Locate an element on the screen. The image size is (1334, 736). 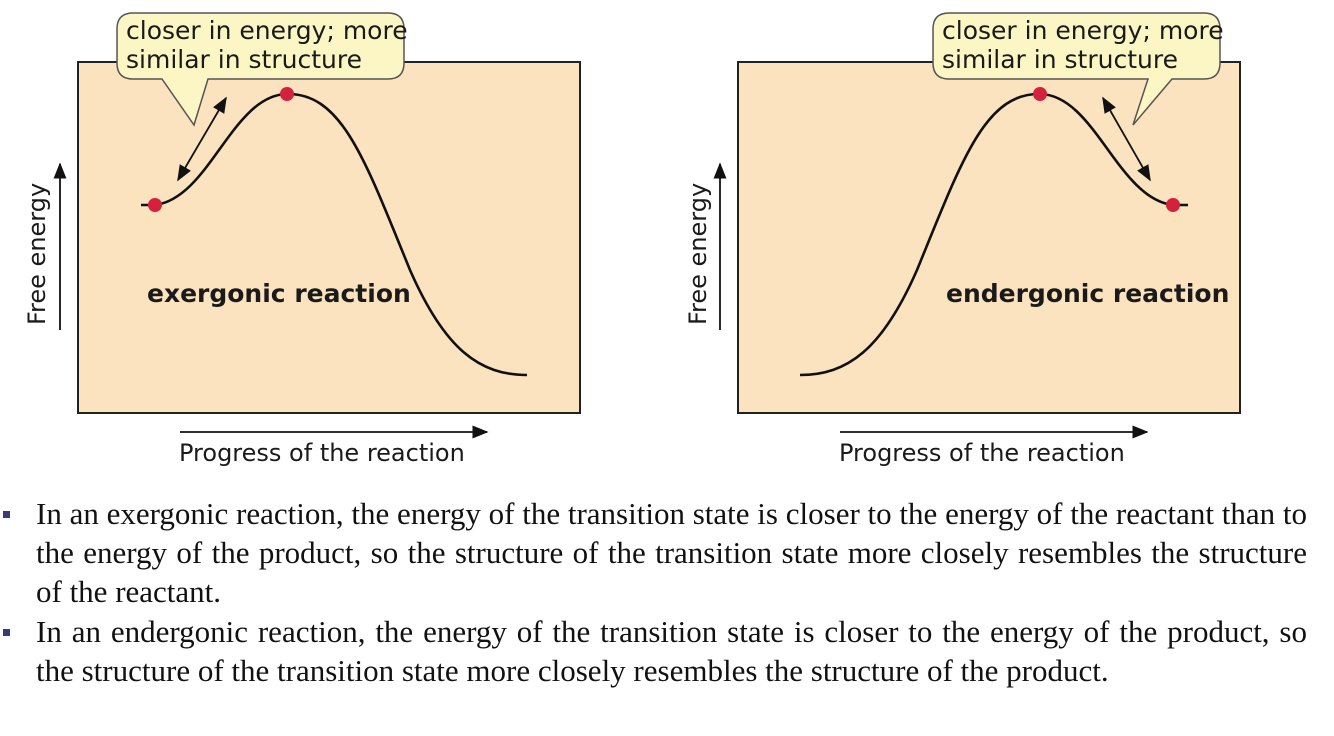
endergonic-callout-line-1: closer in energy; more is located at coordinates (1083, 30).